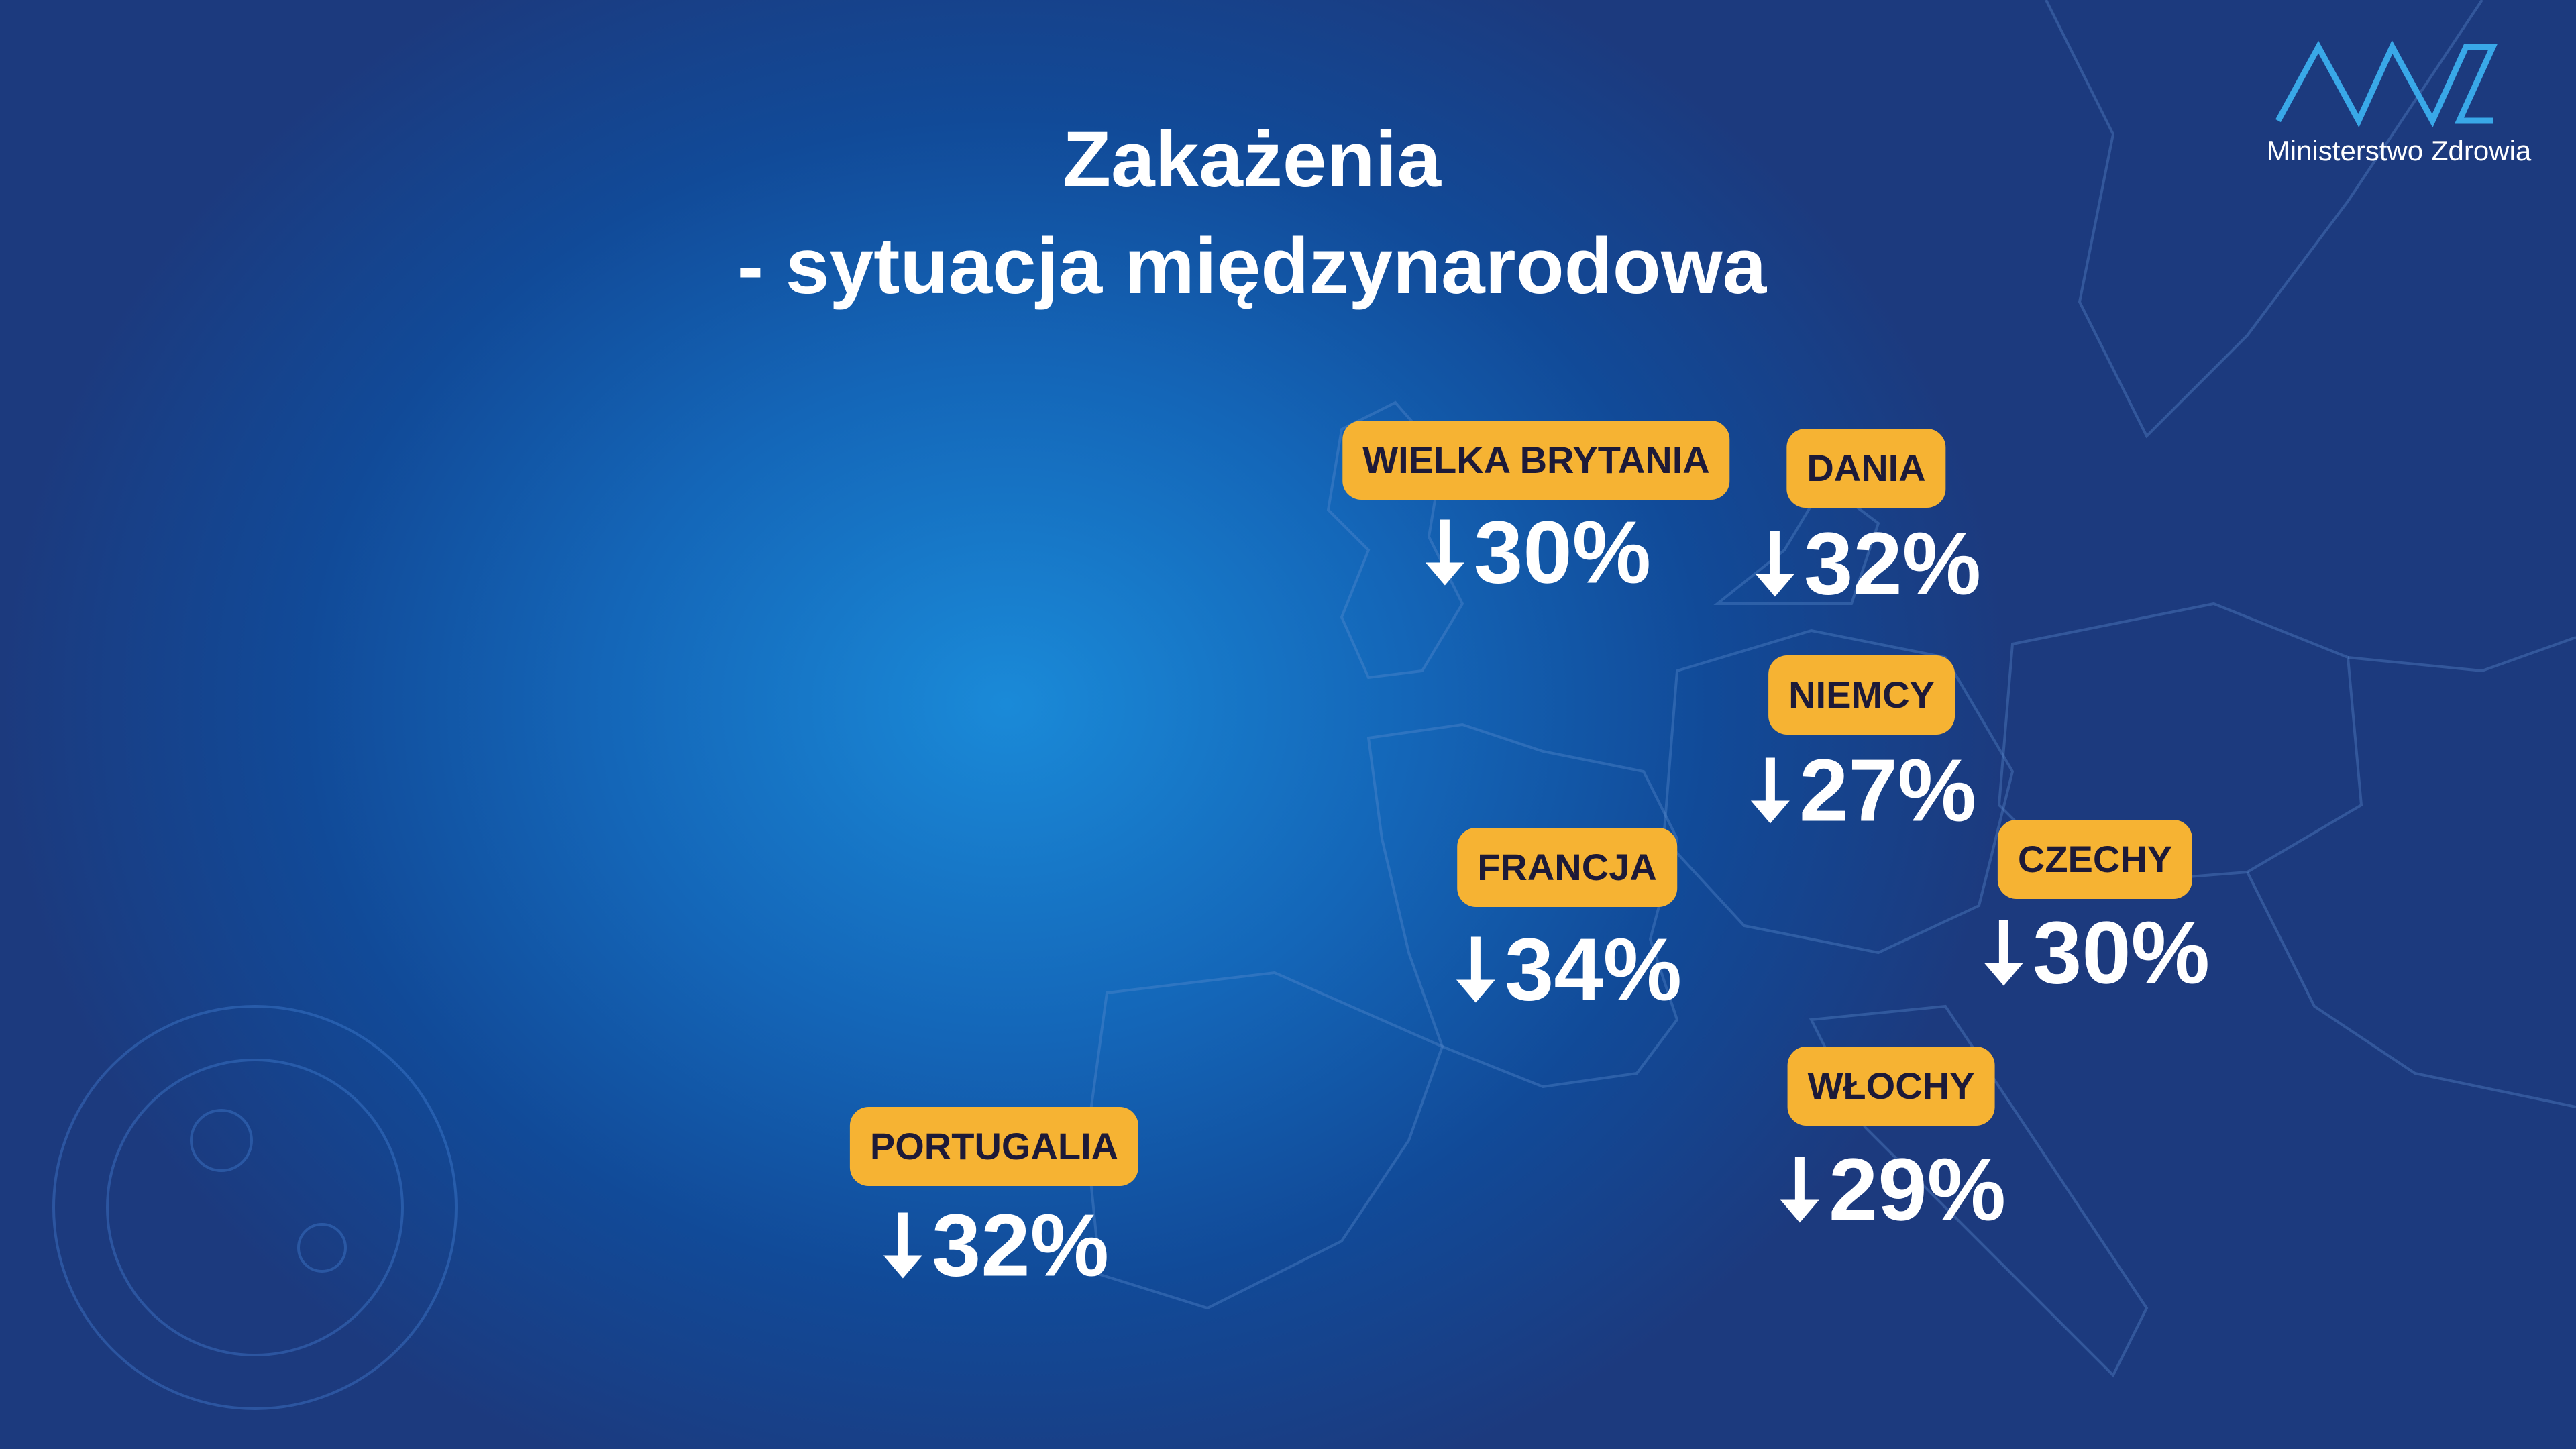  I want to click on change-row: 27%, so click(1861, 790).